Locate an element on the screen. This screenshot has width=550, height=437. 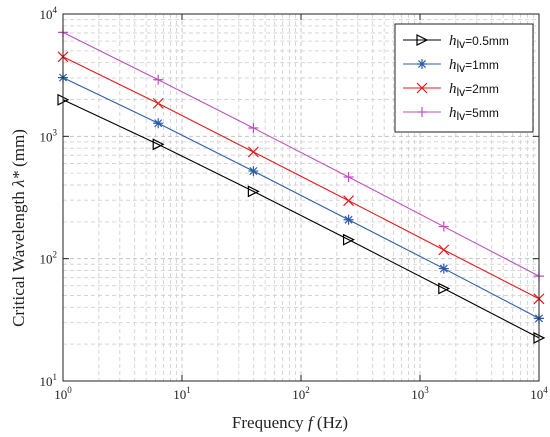
x-tick-label: 10⁰ is located at coordinates (63, 393).